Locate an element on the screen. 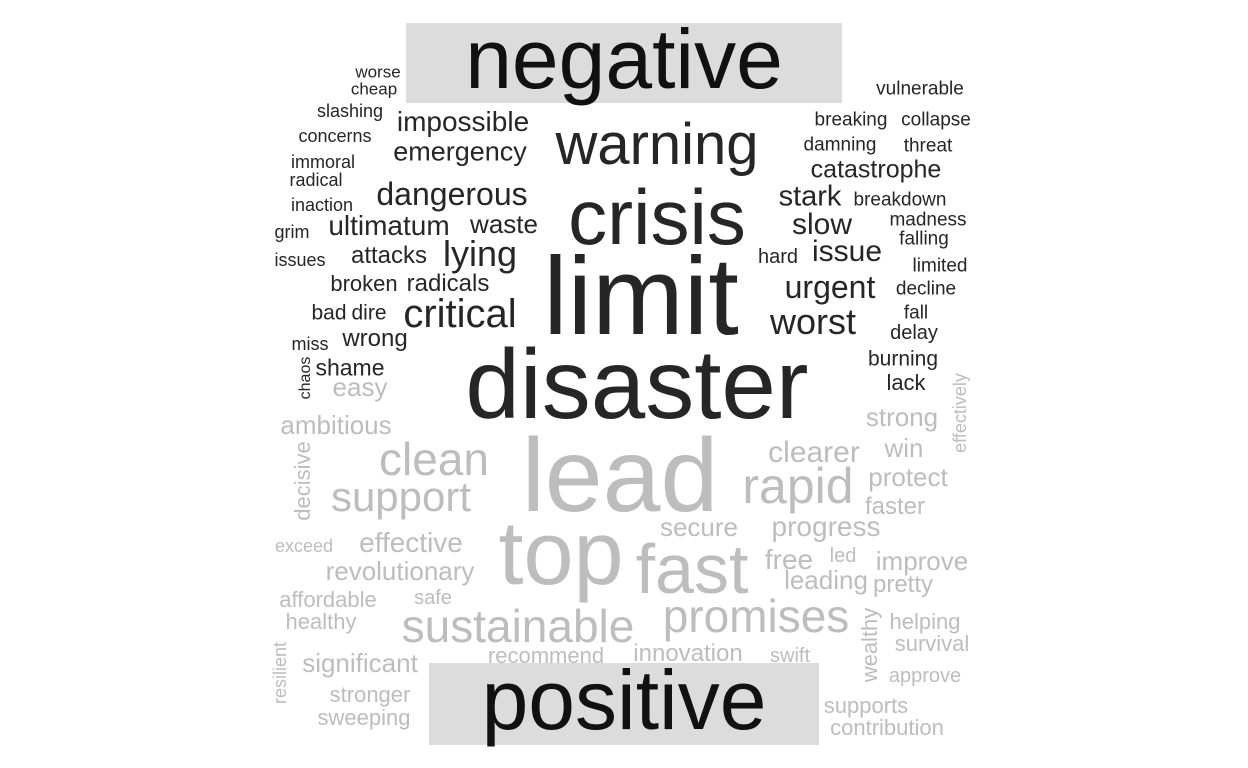 Image resolution: width=1248 pixels, height=768 pixels. word-support: support is located at coordinates (401, 496).